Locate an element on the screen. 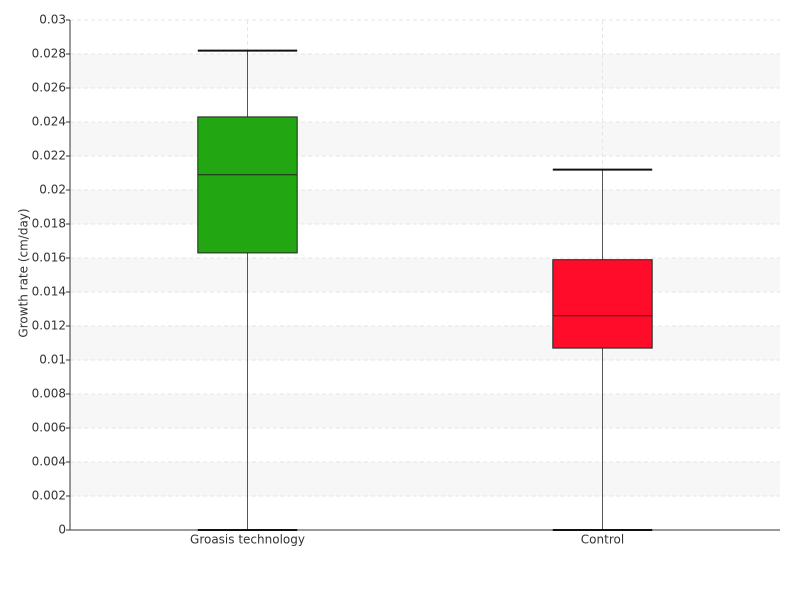 This screenshot has width=800, height=600. y-tick-label: 0.02 is located at coordinates (52, 190).